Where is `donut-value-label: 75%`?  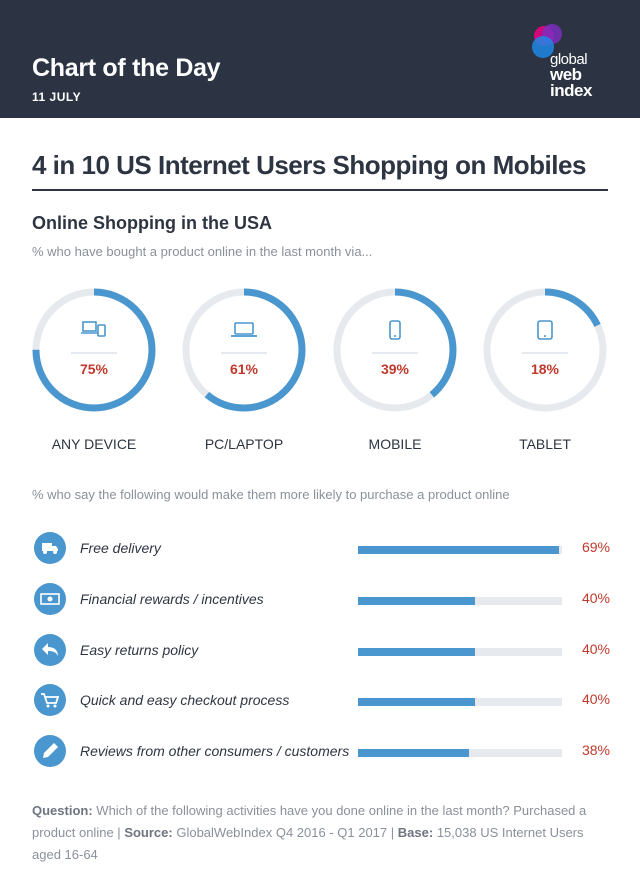 donut-value-label: 75% is located at coordinates (94, 369).